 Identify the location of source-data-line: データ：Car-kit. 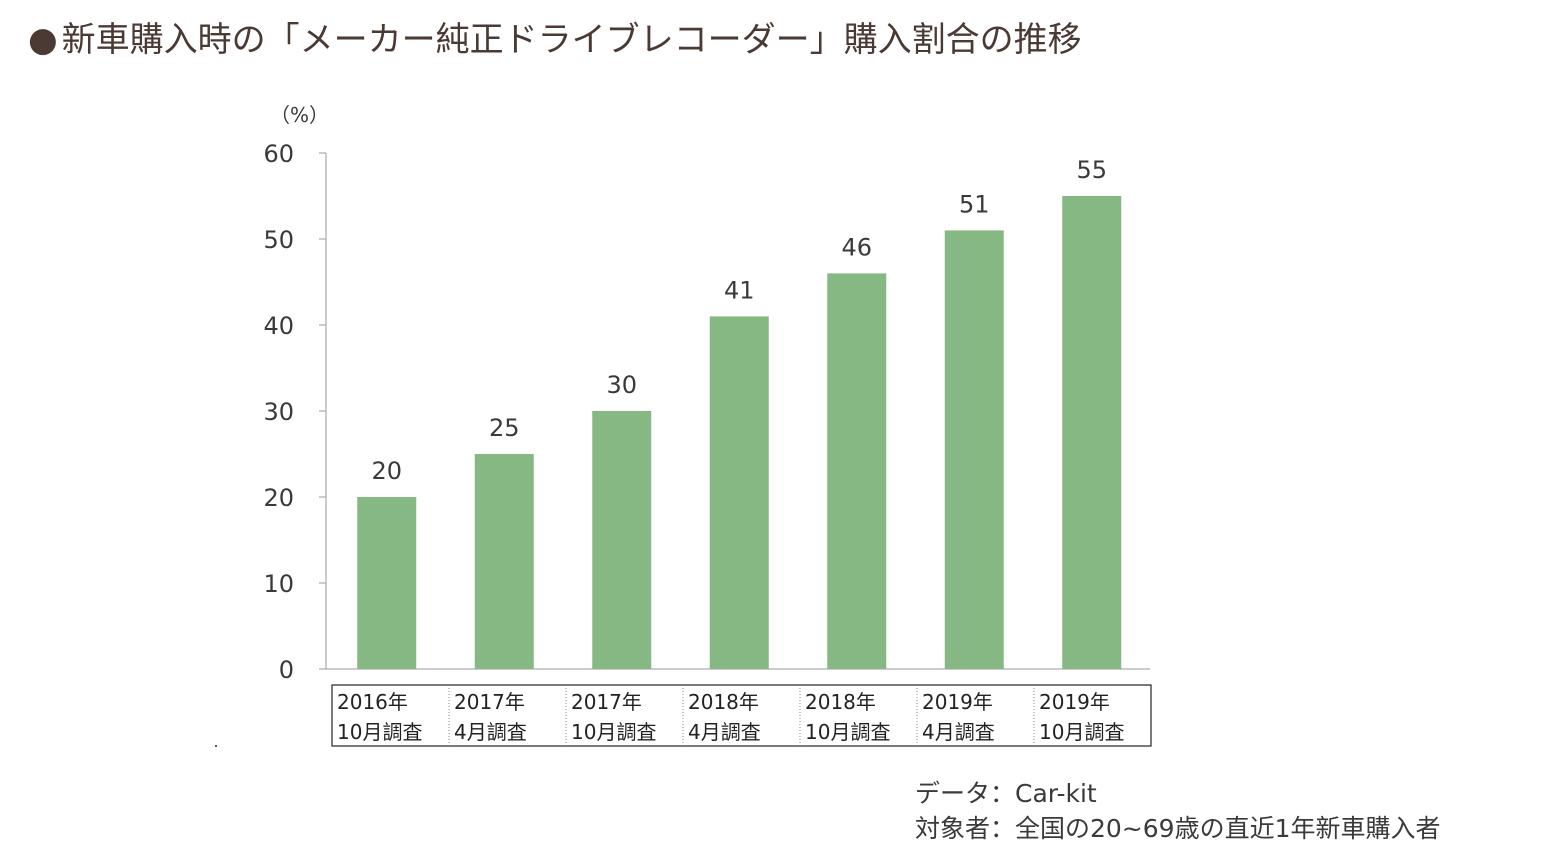
(1006, 793).